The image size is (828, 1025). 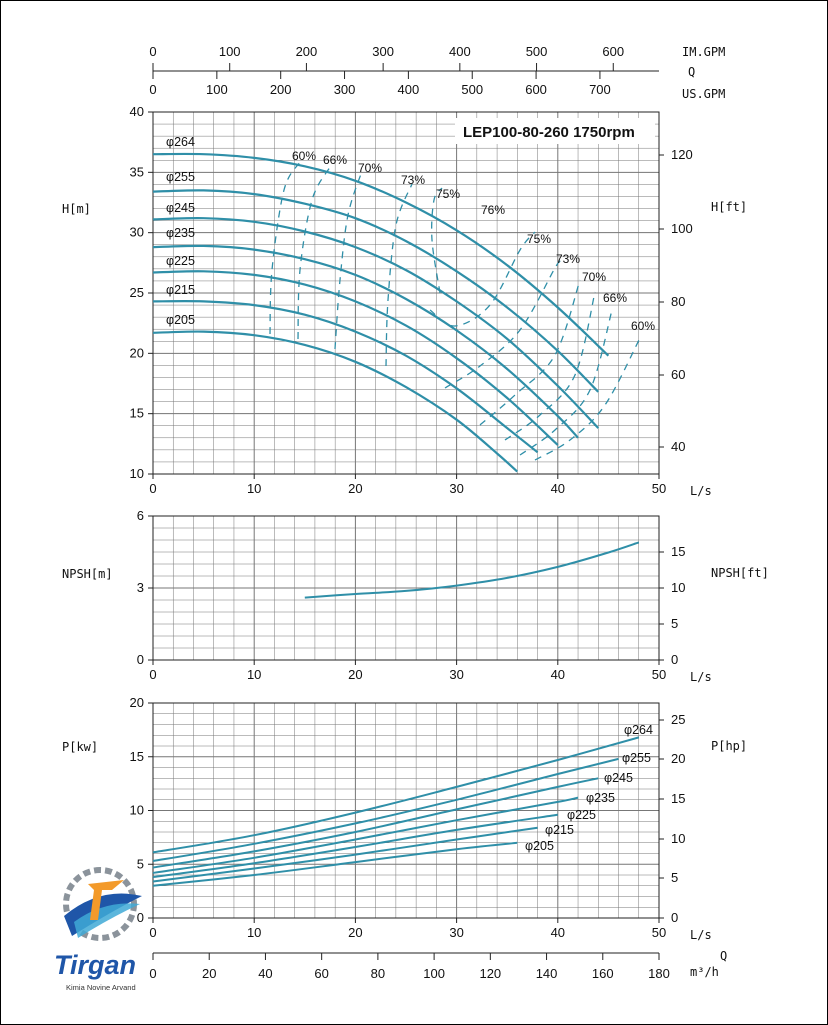 What do you see at coordinates (383, 51) in the screenshot?
I see `im-gpm-tick-label: 300` at bounding box center [383, 51].